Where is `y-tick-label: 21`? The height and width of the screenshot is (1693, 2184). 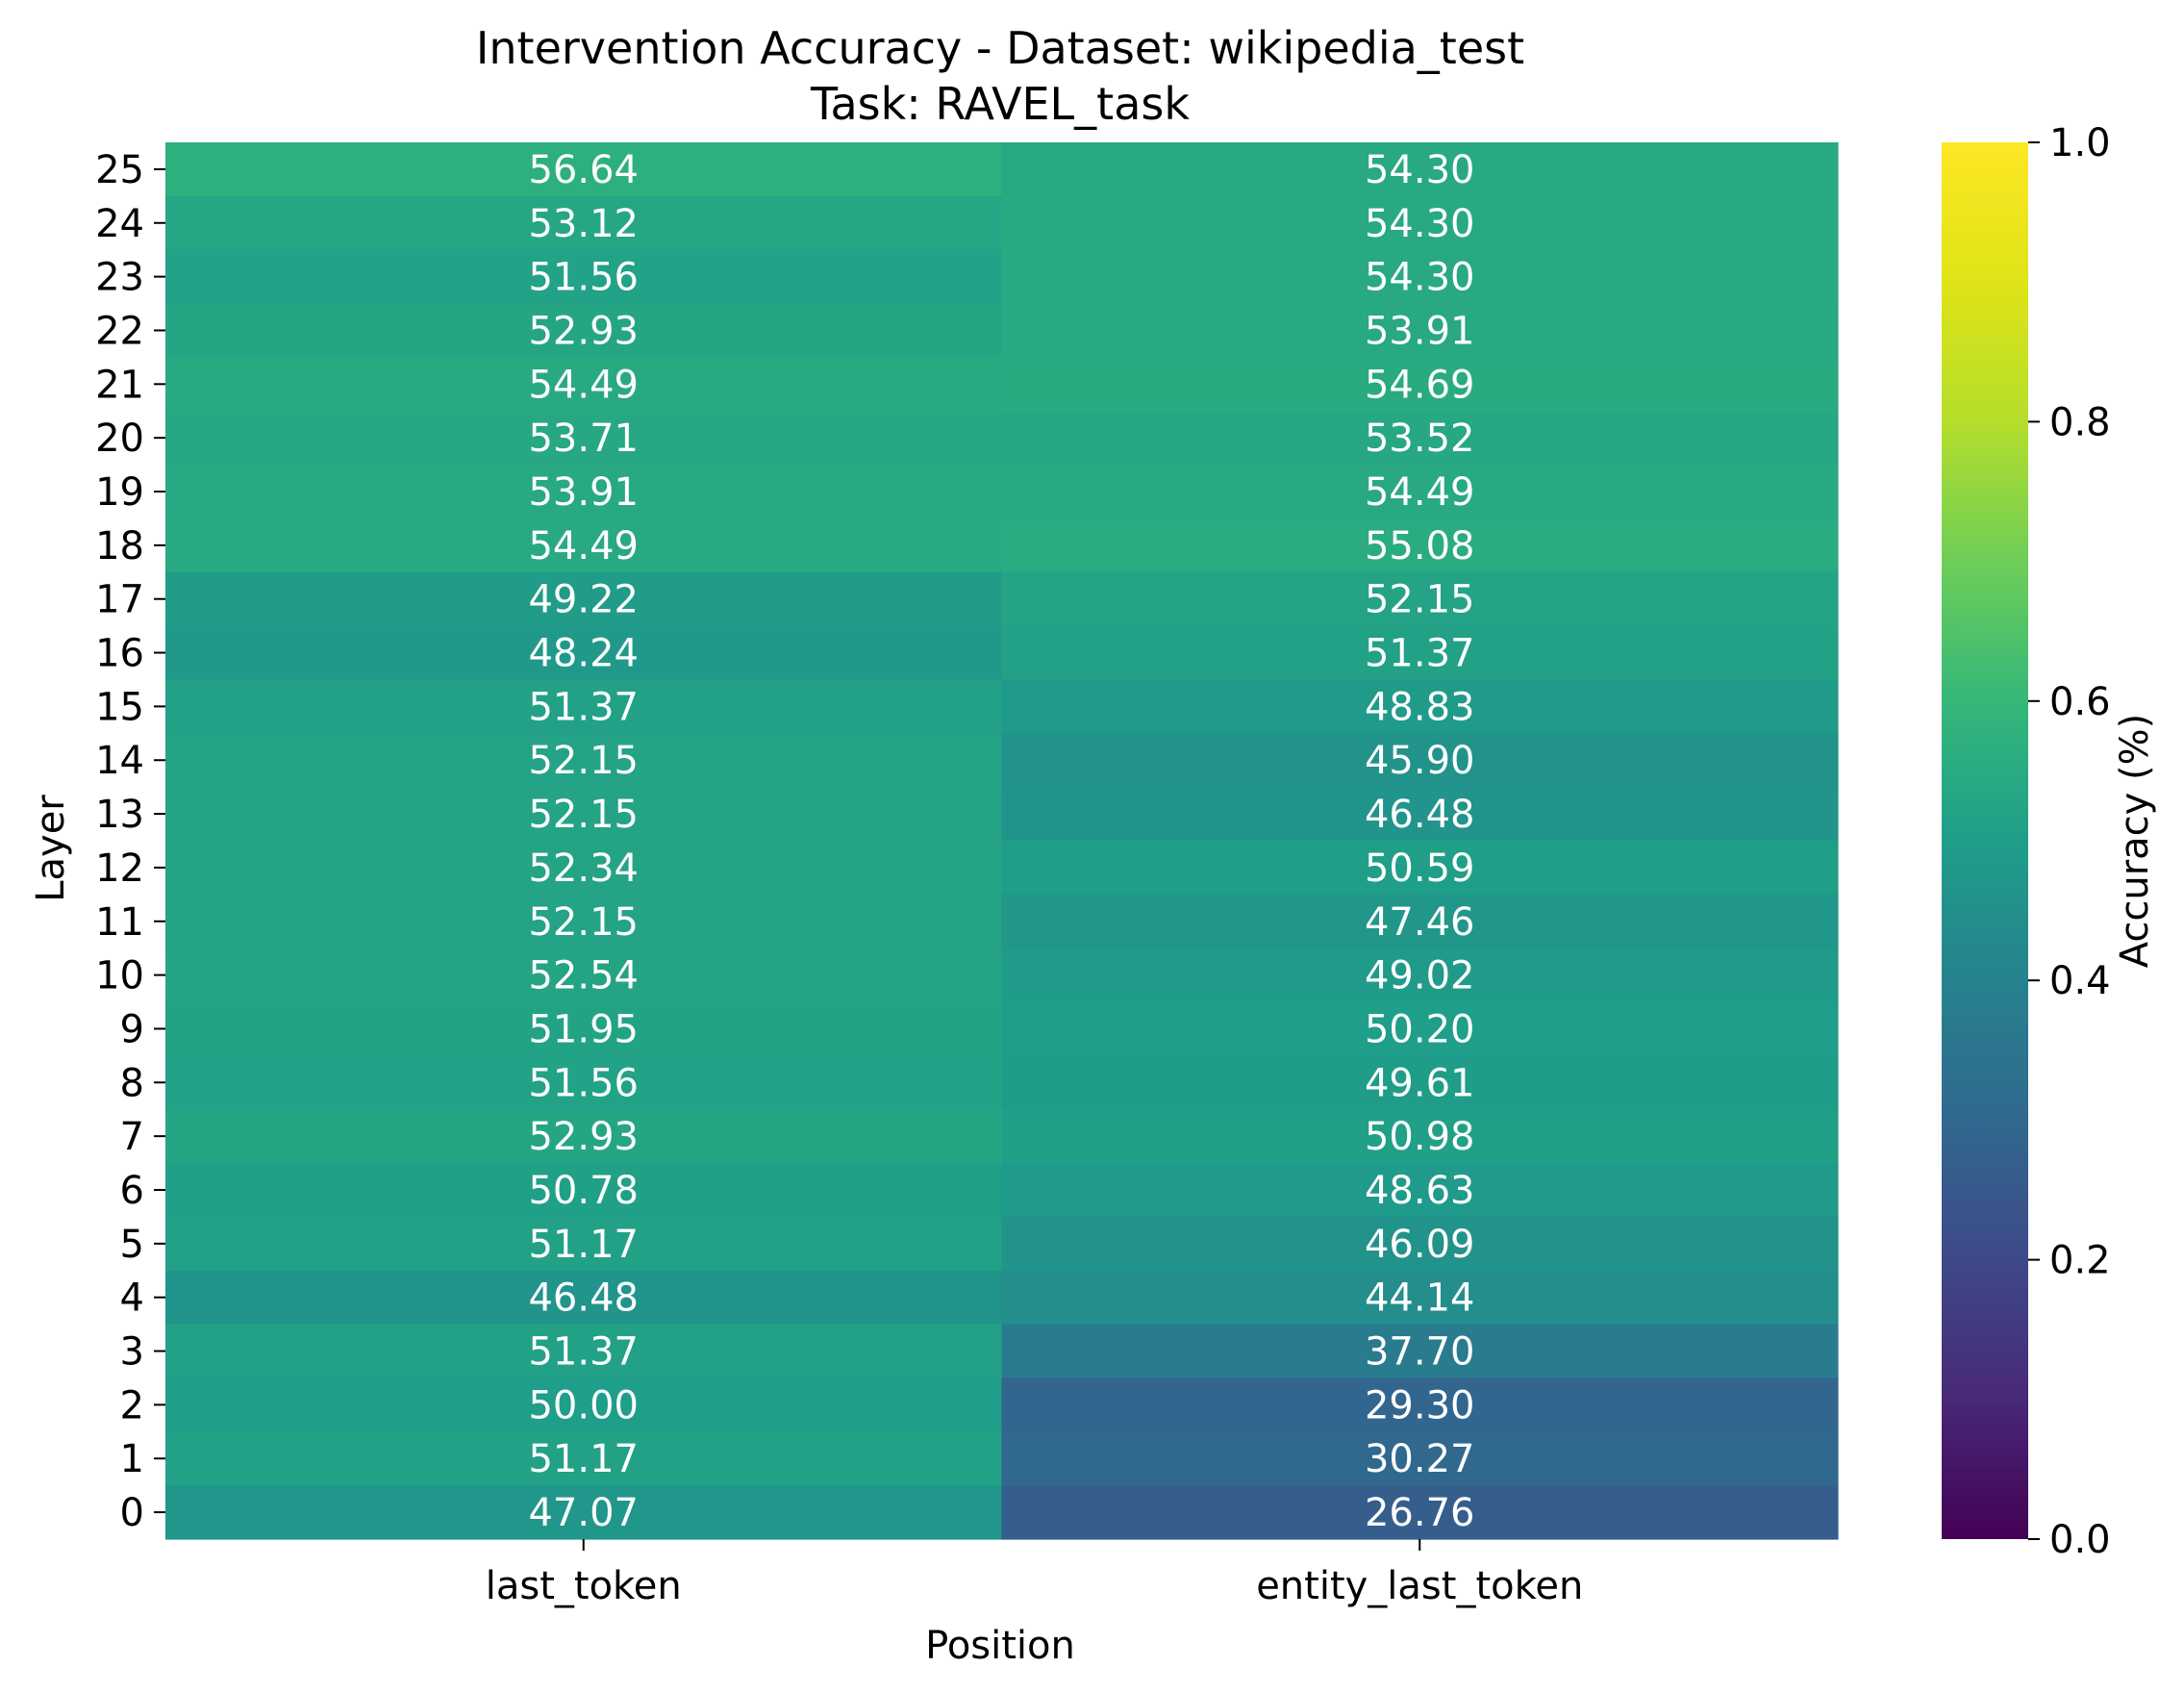 y-tick-label: 21 is located at coordinates (119, 385).